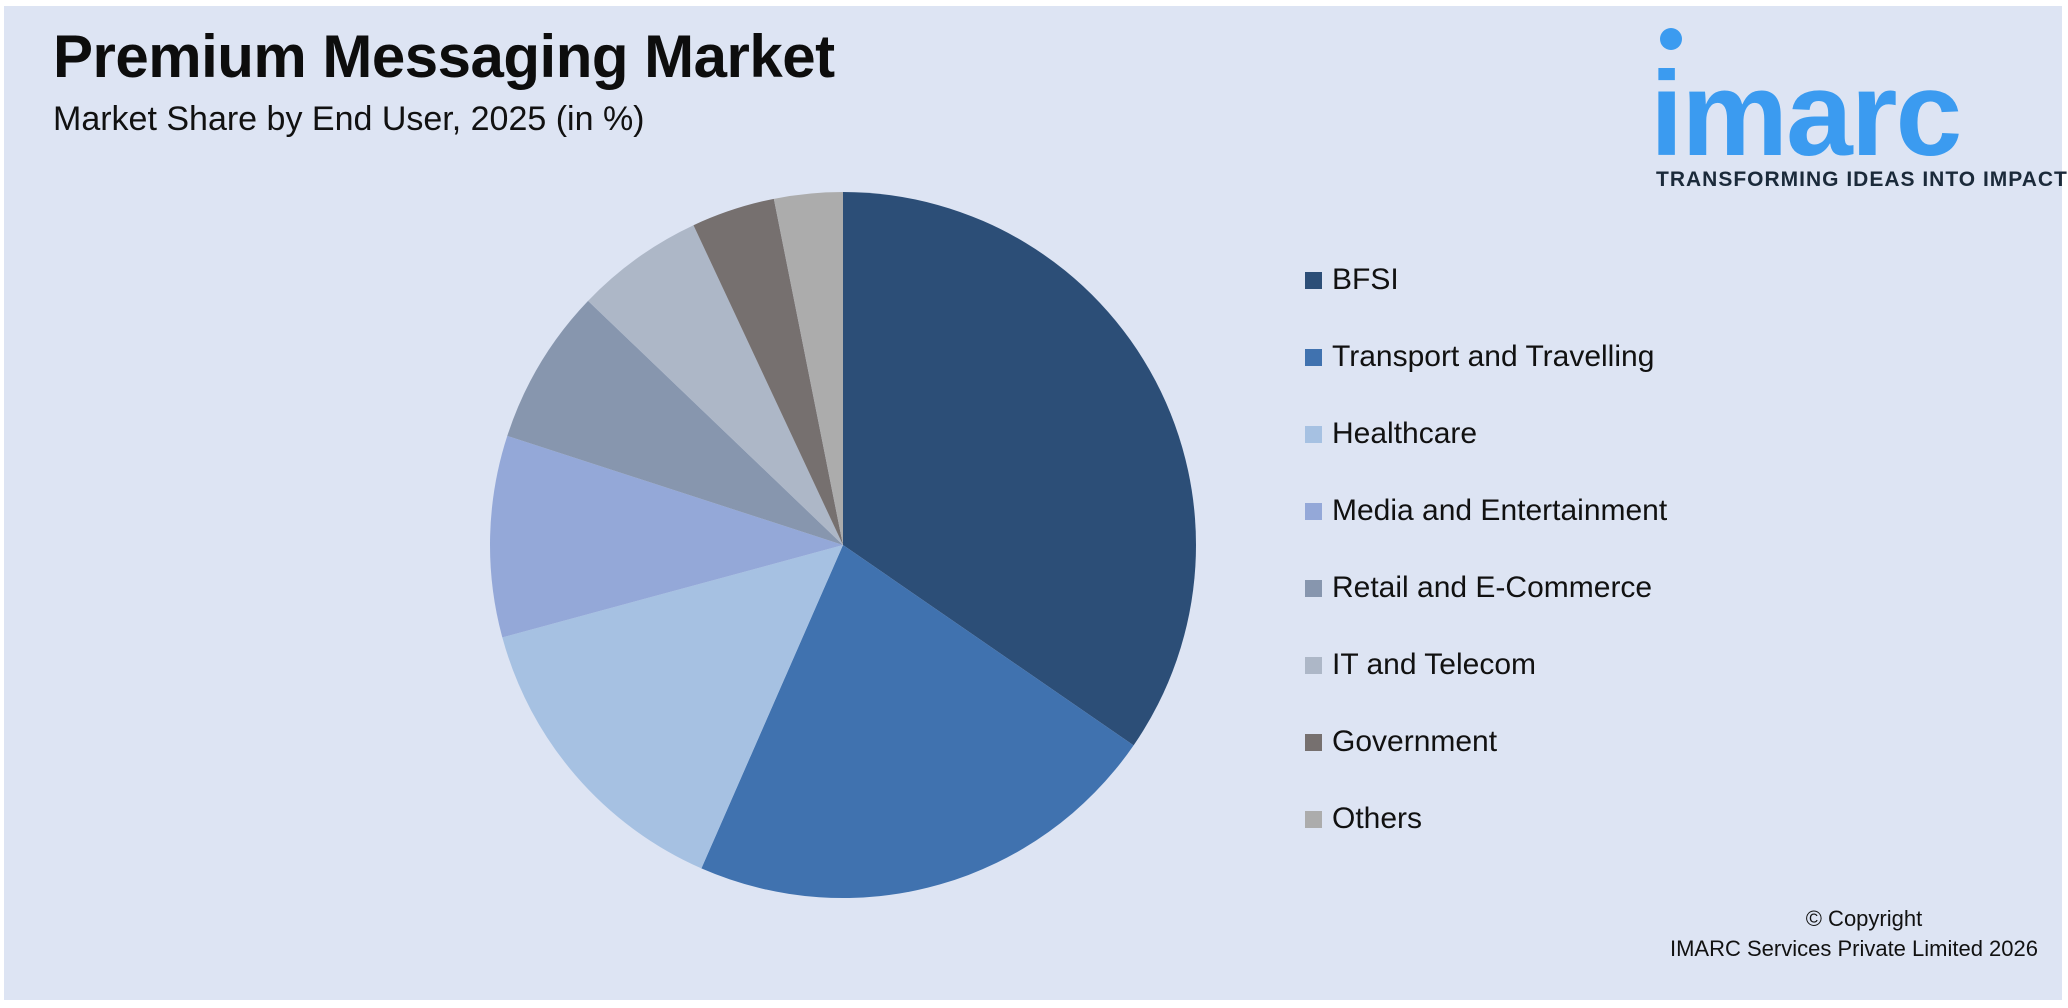  I want to click on pie-slice-transport-and-travelling, so click(917, 721).